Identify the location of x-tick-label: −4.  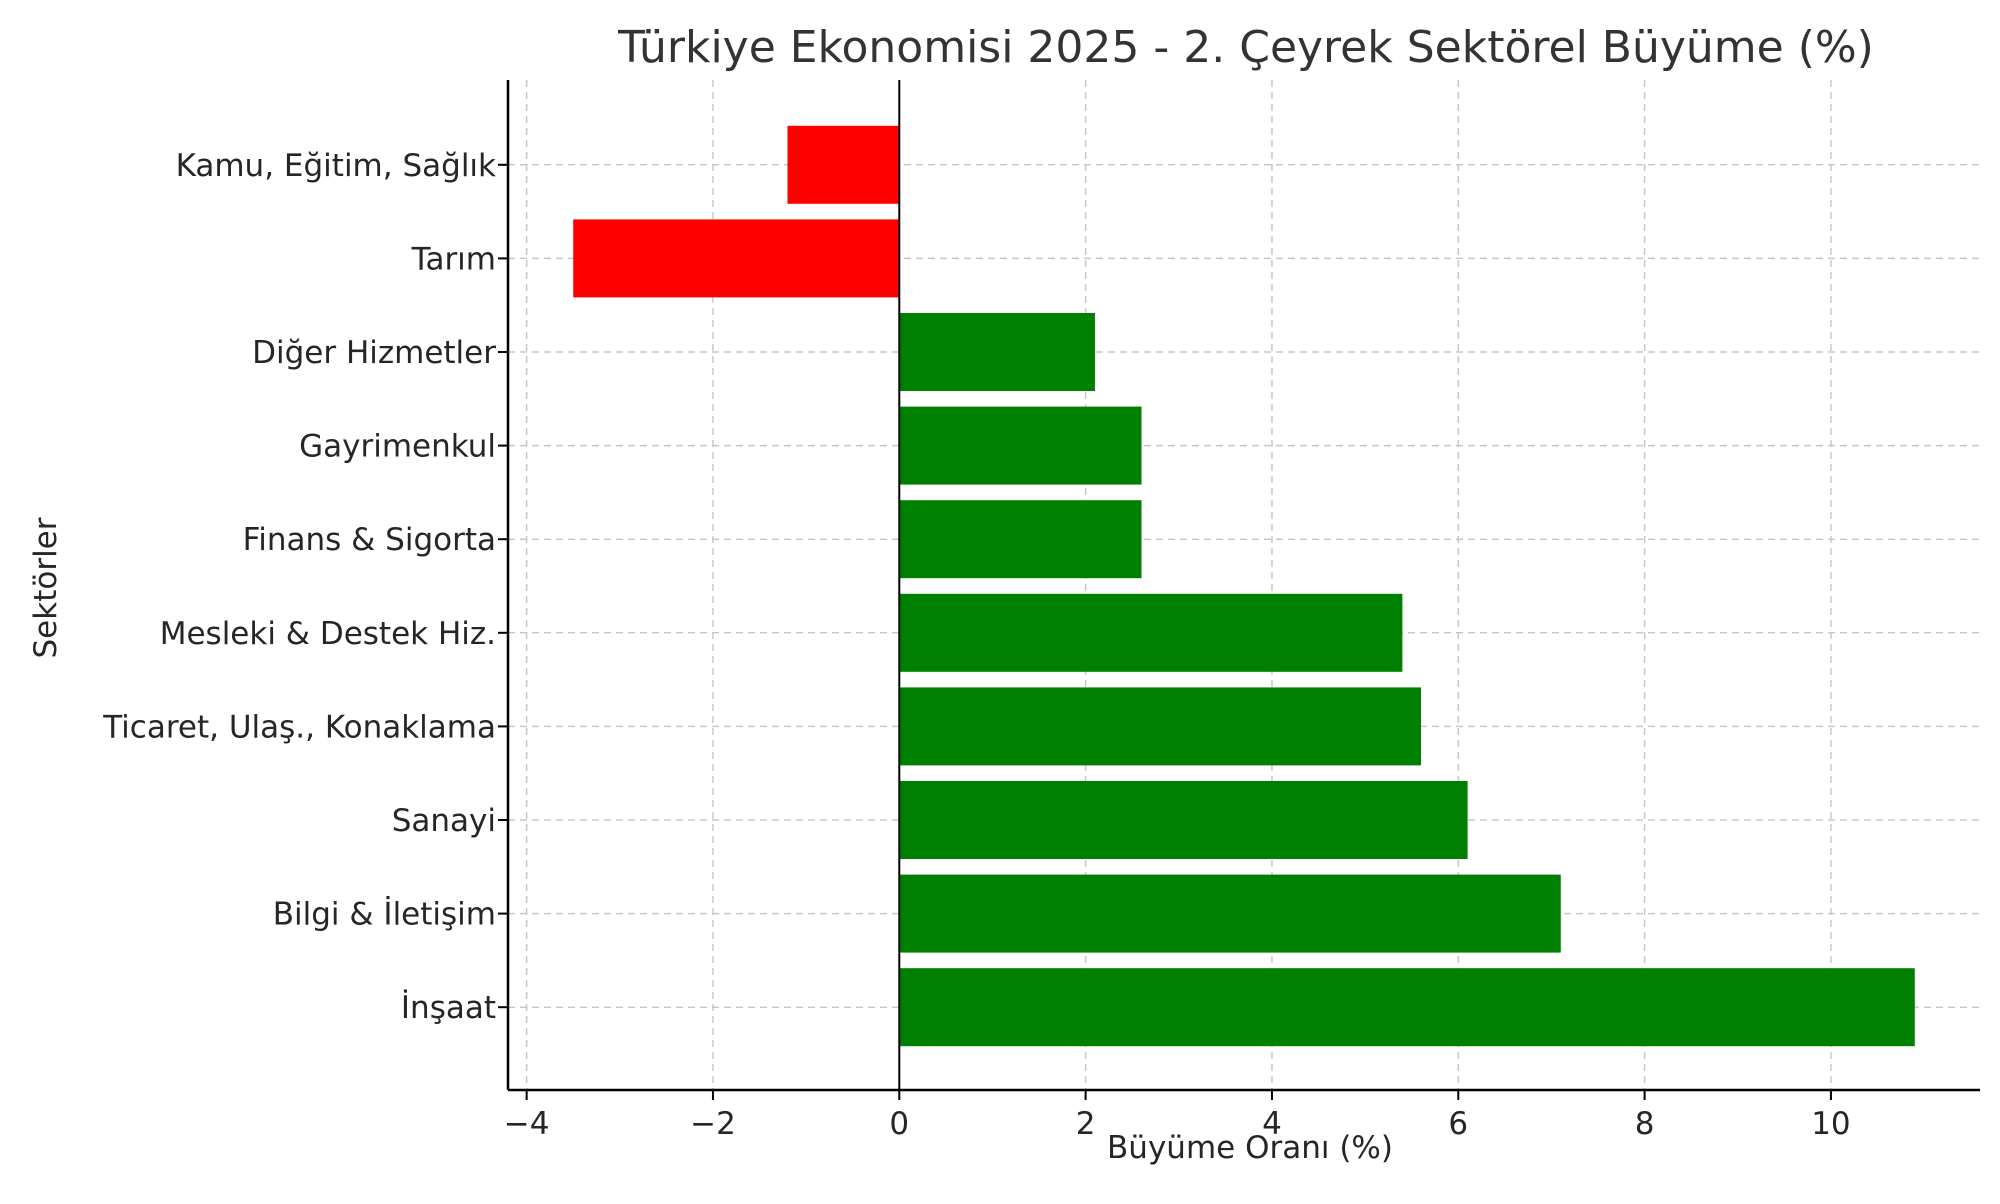
(527, 1124).